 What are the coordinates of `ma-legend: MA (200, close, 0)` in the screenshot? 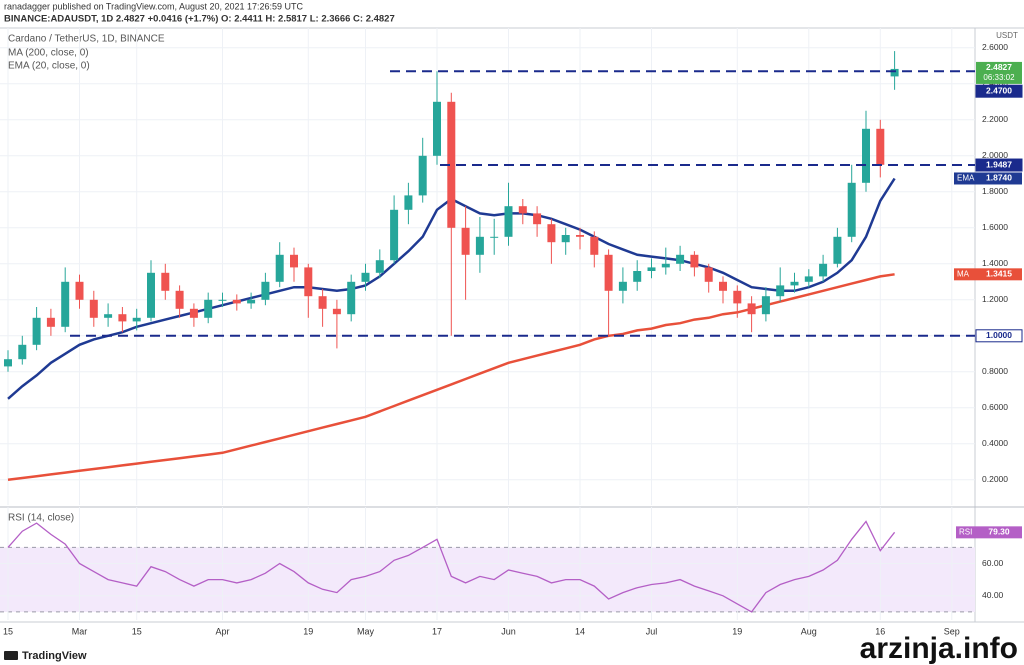 It's located at (48, 53).